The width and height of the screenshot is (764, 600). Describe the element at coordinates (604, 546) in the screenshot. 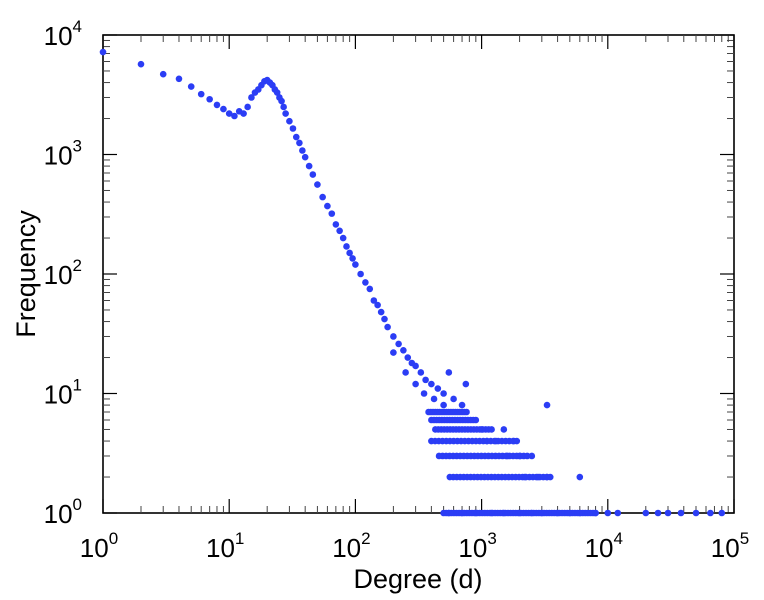

I see `x-tick-label: 10⁴` at that location.